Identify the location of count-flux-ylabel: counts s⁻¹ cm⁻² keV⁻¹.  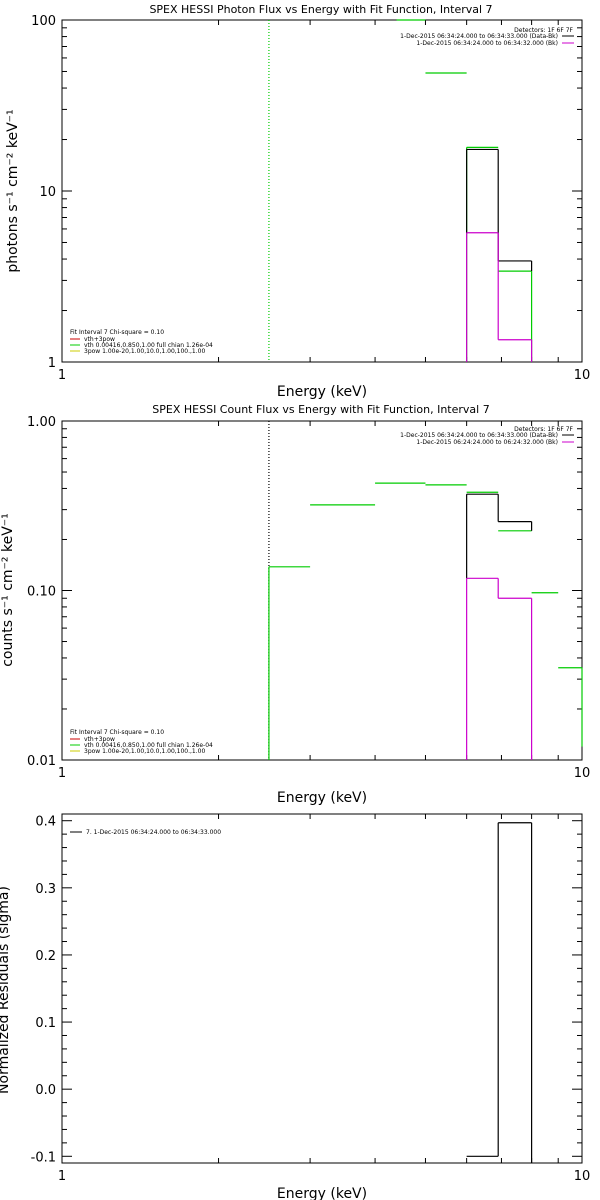
(8, 590).